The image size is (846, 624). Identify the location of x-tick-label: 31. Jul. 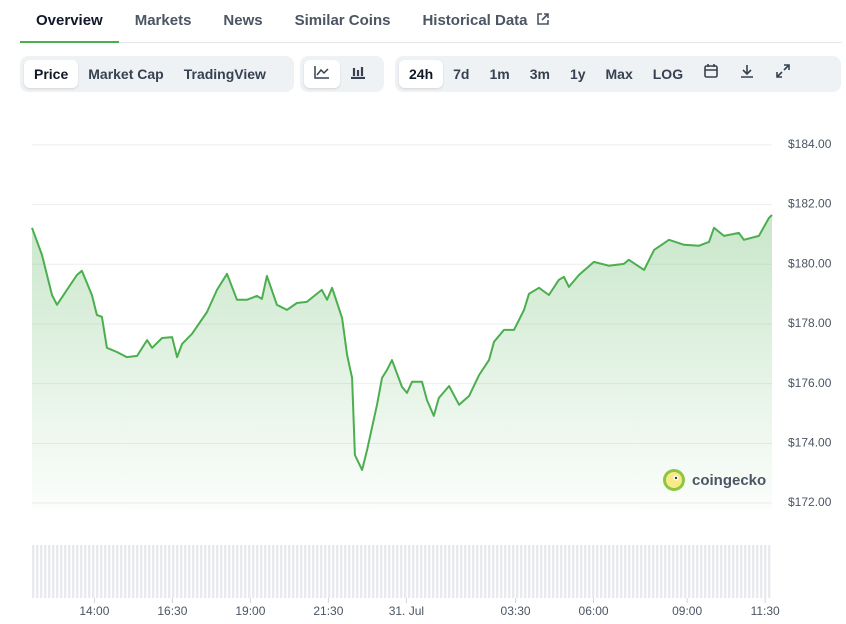
(406, 611).